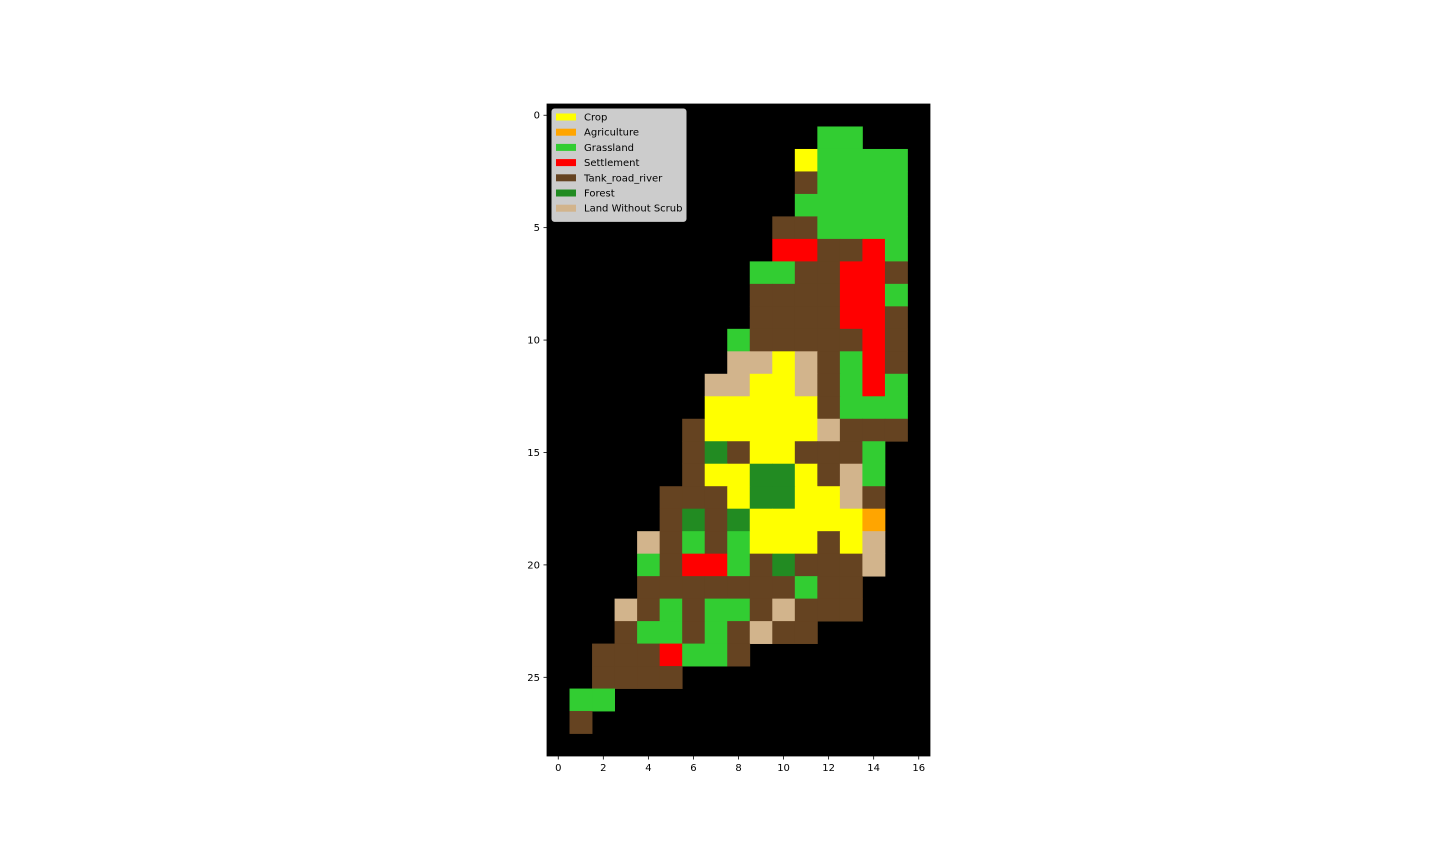 This screenshot has height=864, width=1440. I want to click on legend-label: Settlement, so click(612, 163).